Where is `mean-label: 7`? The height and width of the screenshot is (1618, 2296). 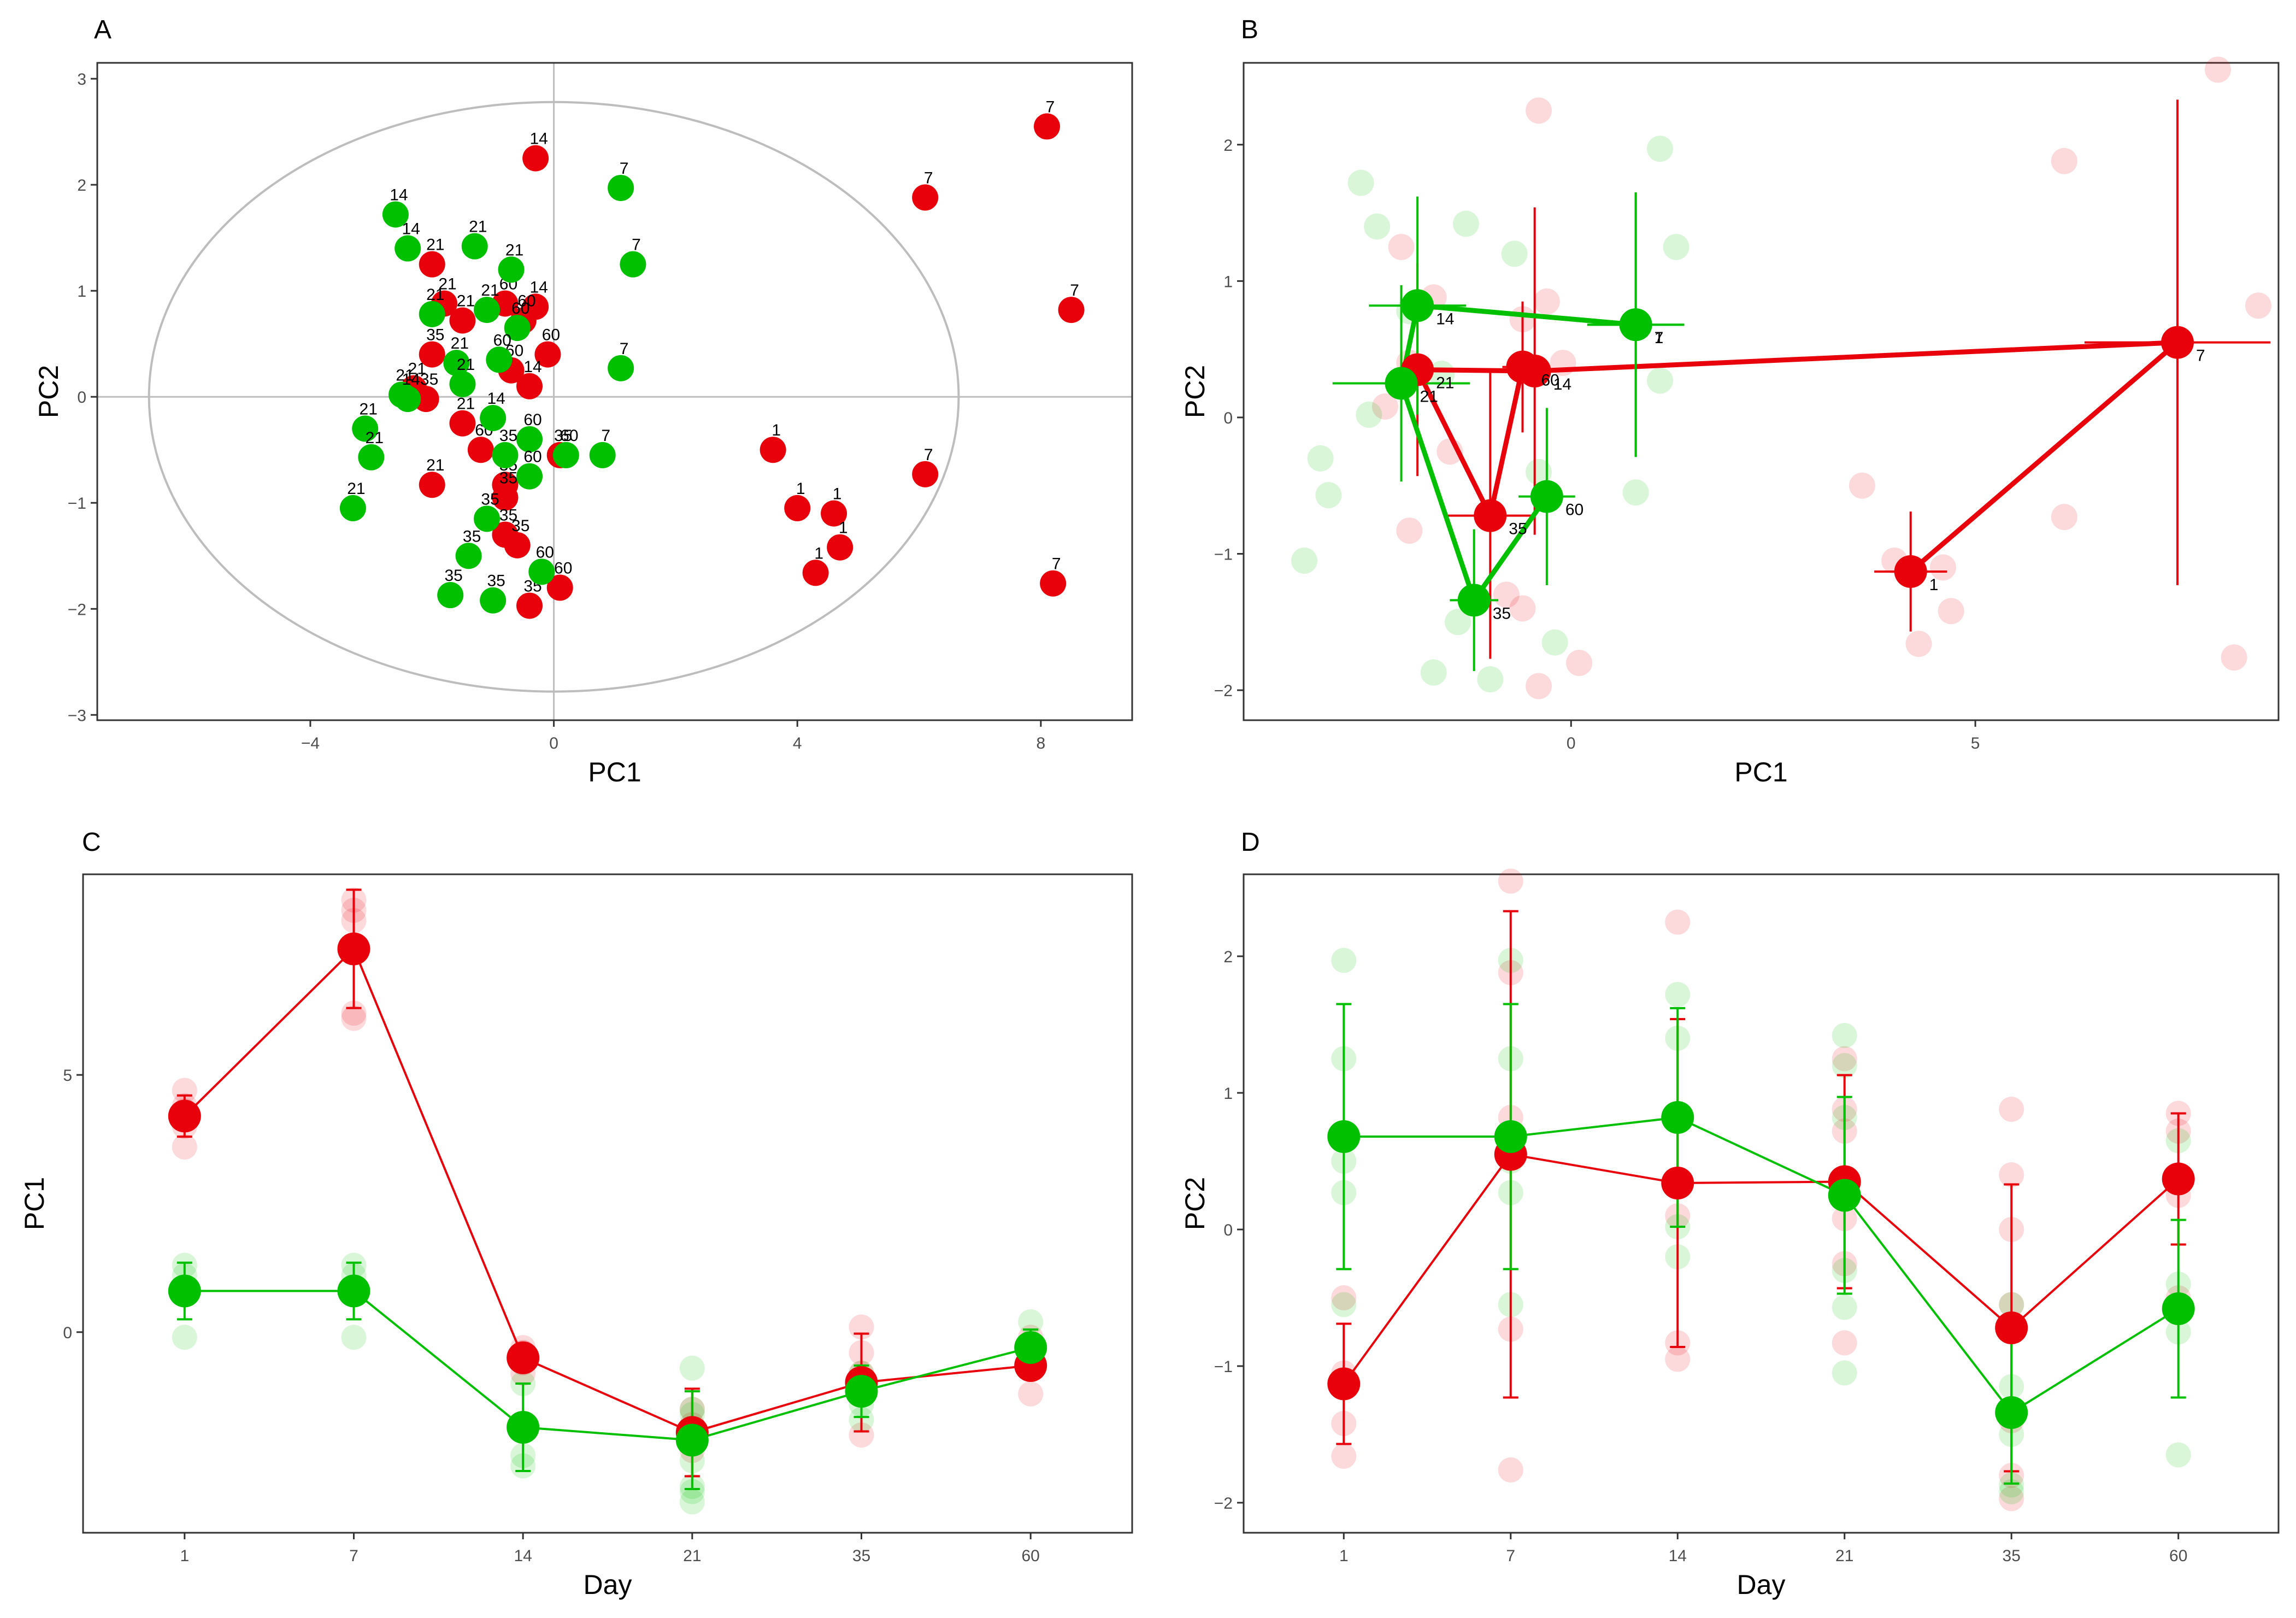 mean-label: 7 is located at coordinates (2200, 356).